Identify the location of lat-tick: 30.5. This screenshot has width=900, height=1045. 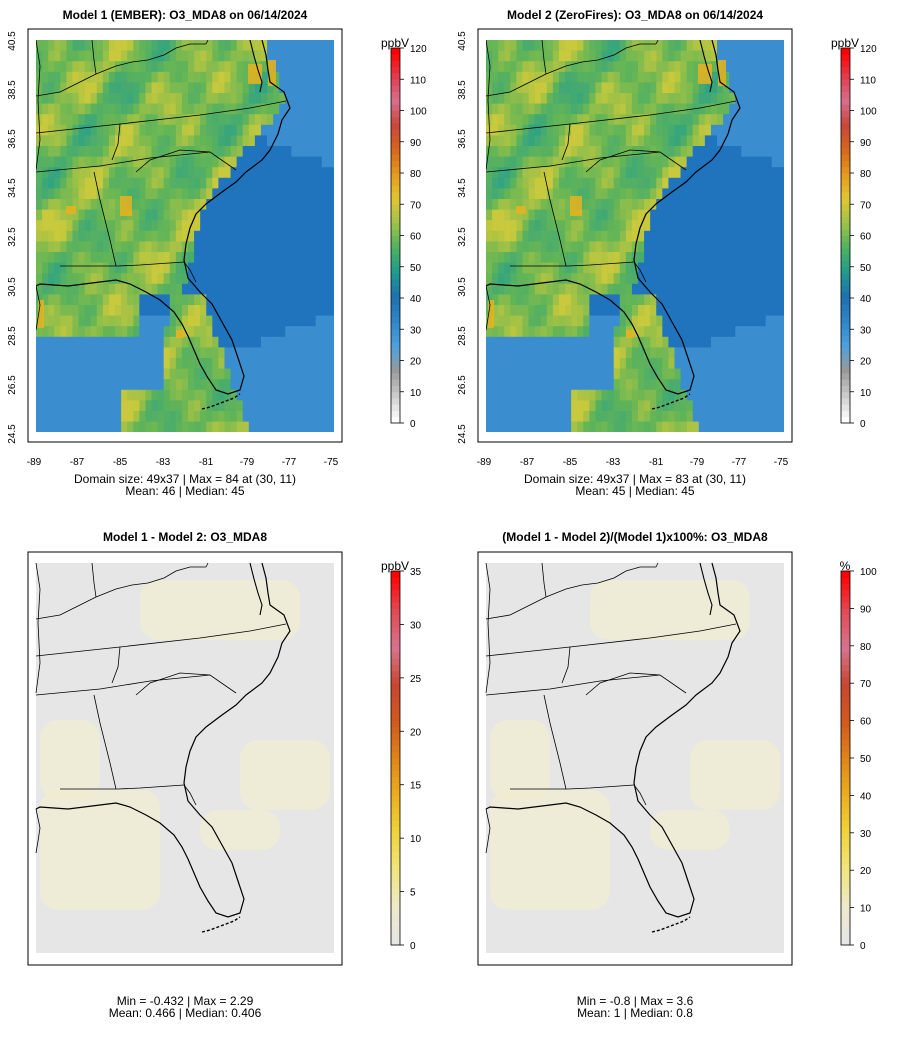
(12, 287).